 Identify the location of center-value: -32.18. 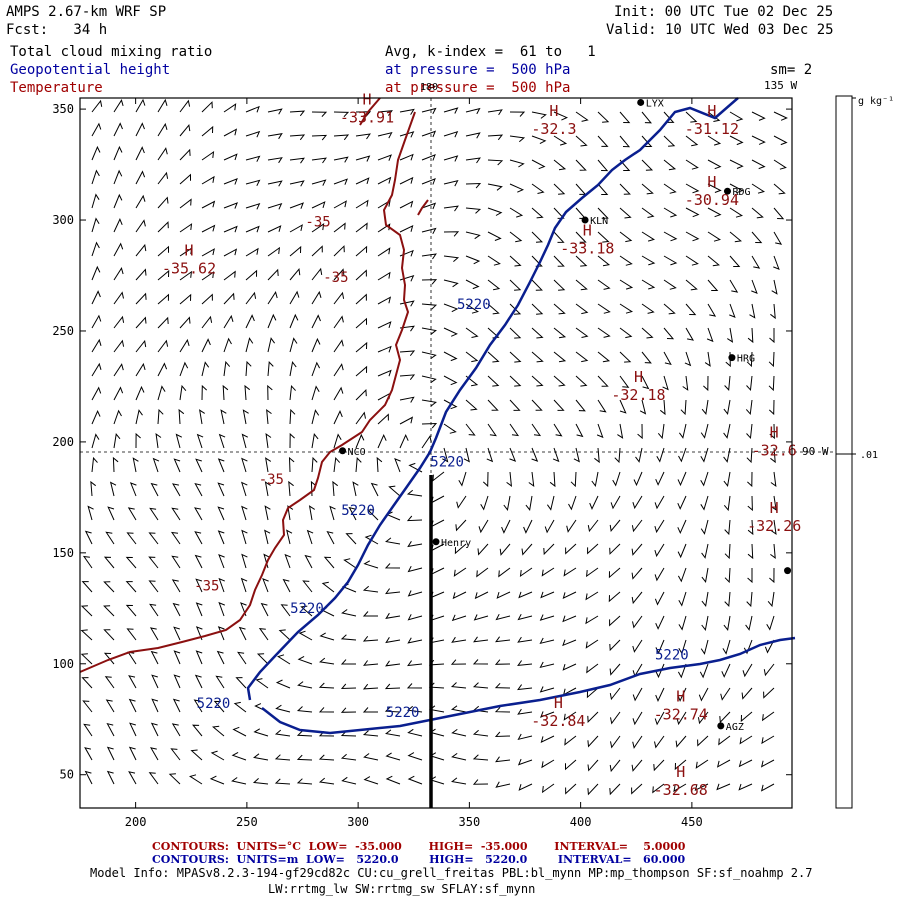
(638, 395).